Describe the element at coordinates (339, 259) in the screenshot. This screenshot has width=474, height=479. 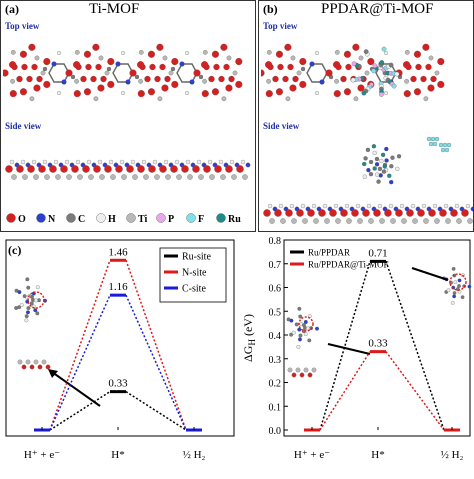
I see `chart-d-legend: Ru/PPDAR Ru/PPDAR@Ti-MOF` at that location.